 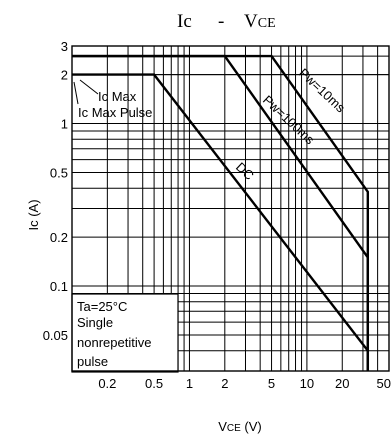 What do you see at coordinates (114, 342) in the screenshot?
I see `note-line-nonrepetitive: nonrepetitive` at bounding box center [114, 342].